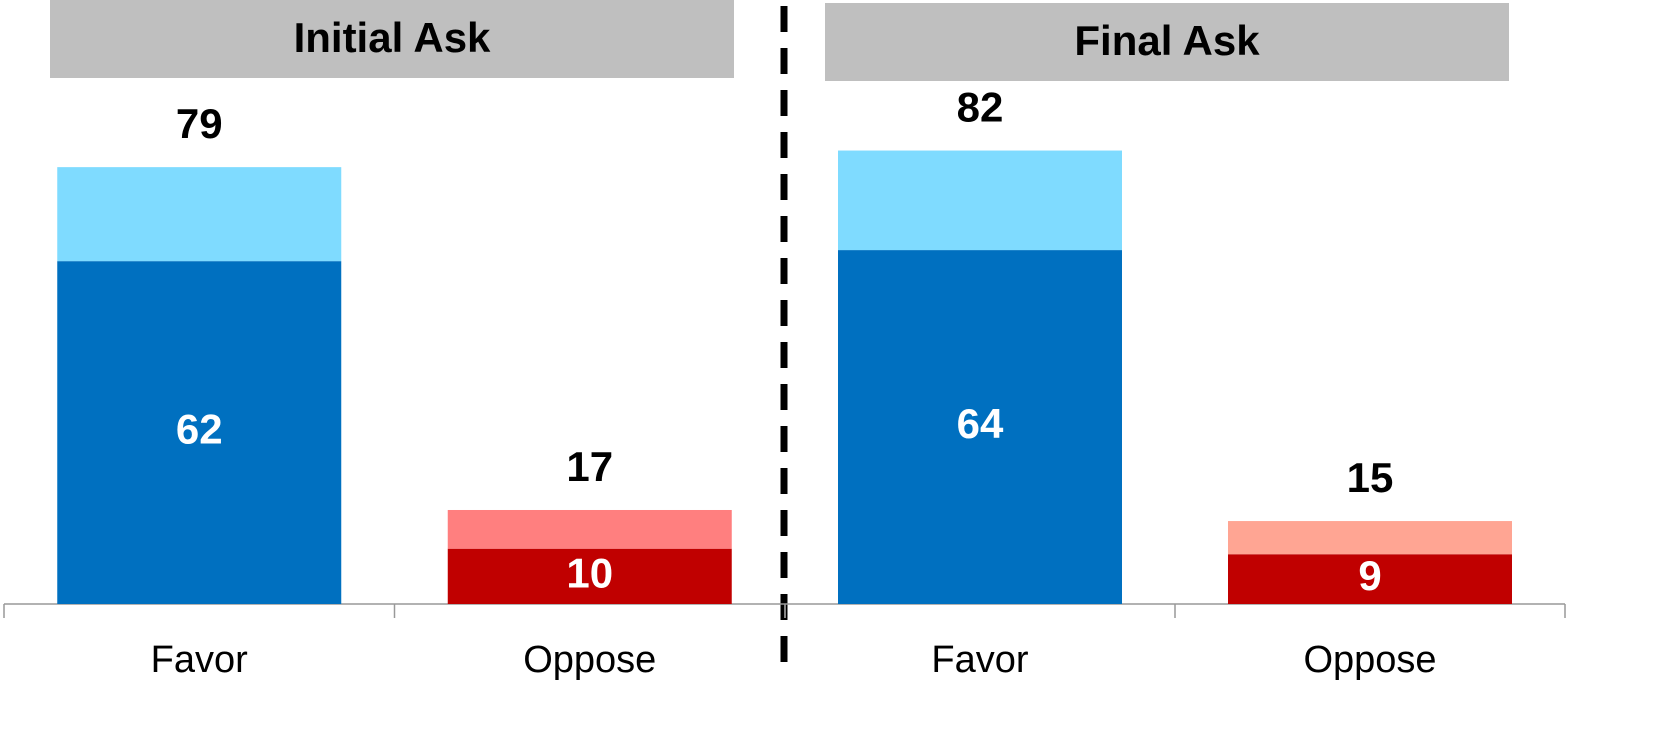 The width and height of the screenshot is (1675, 731). I want to click on panel-title: Initial Ask, so click(392, 37).